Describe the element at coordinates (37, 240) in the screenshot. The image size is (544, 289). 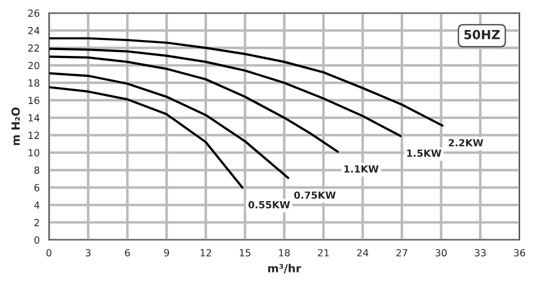
I see `y-tick-label: 0` at that location.